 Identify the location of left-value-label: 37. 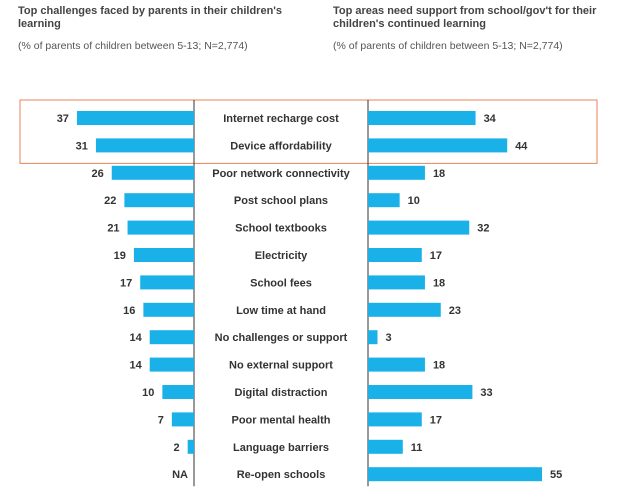
(63, 119).